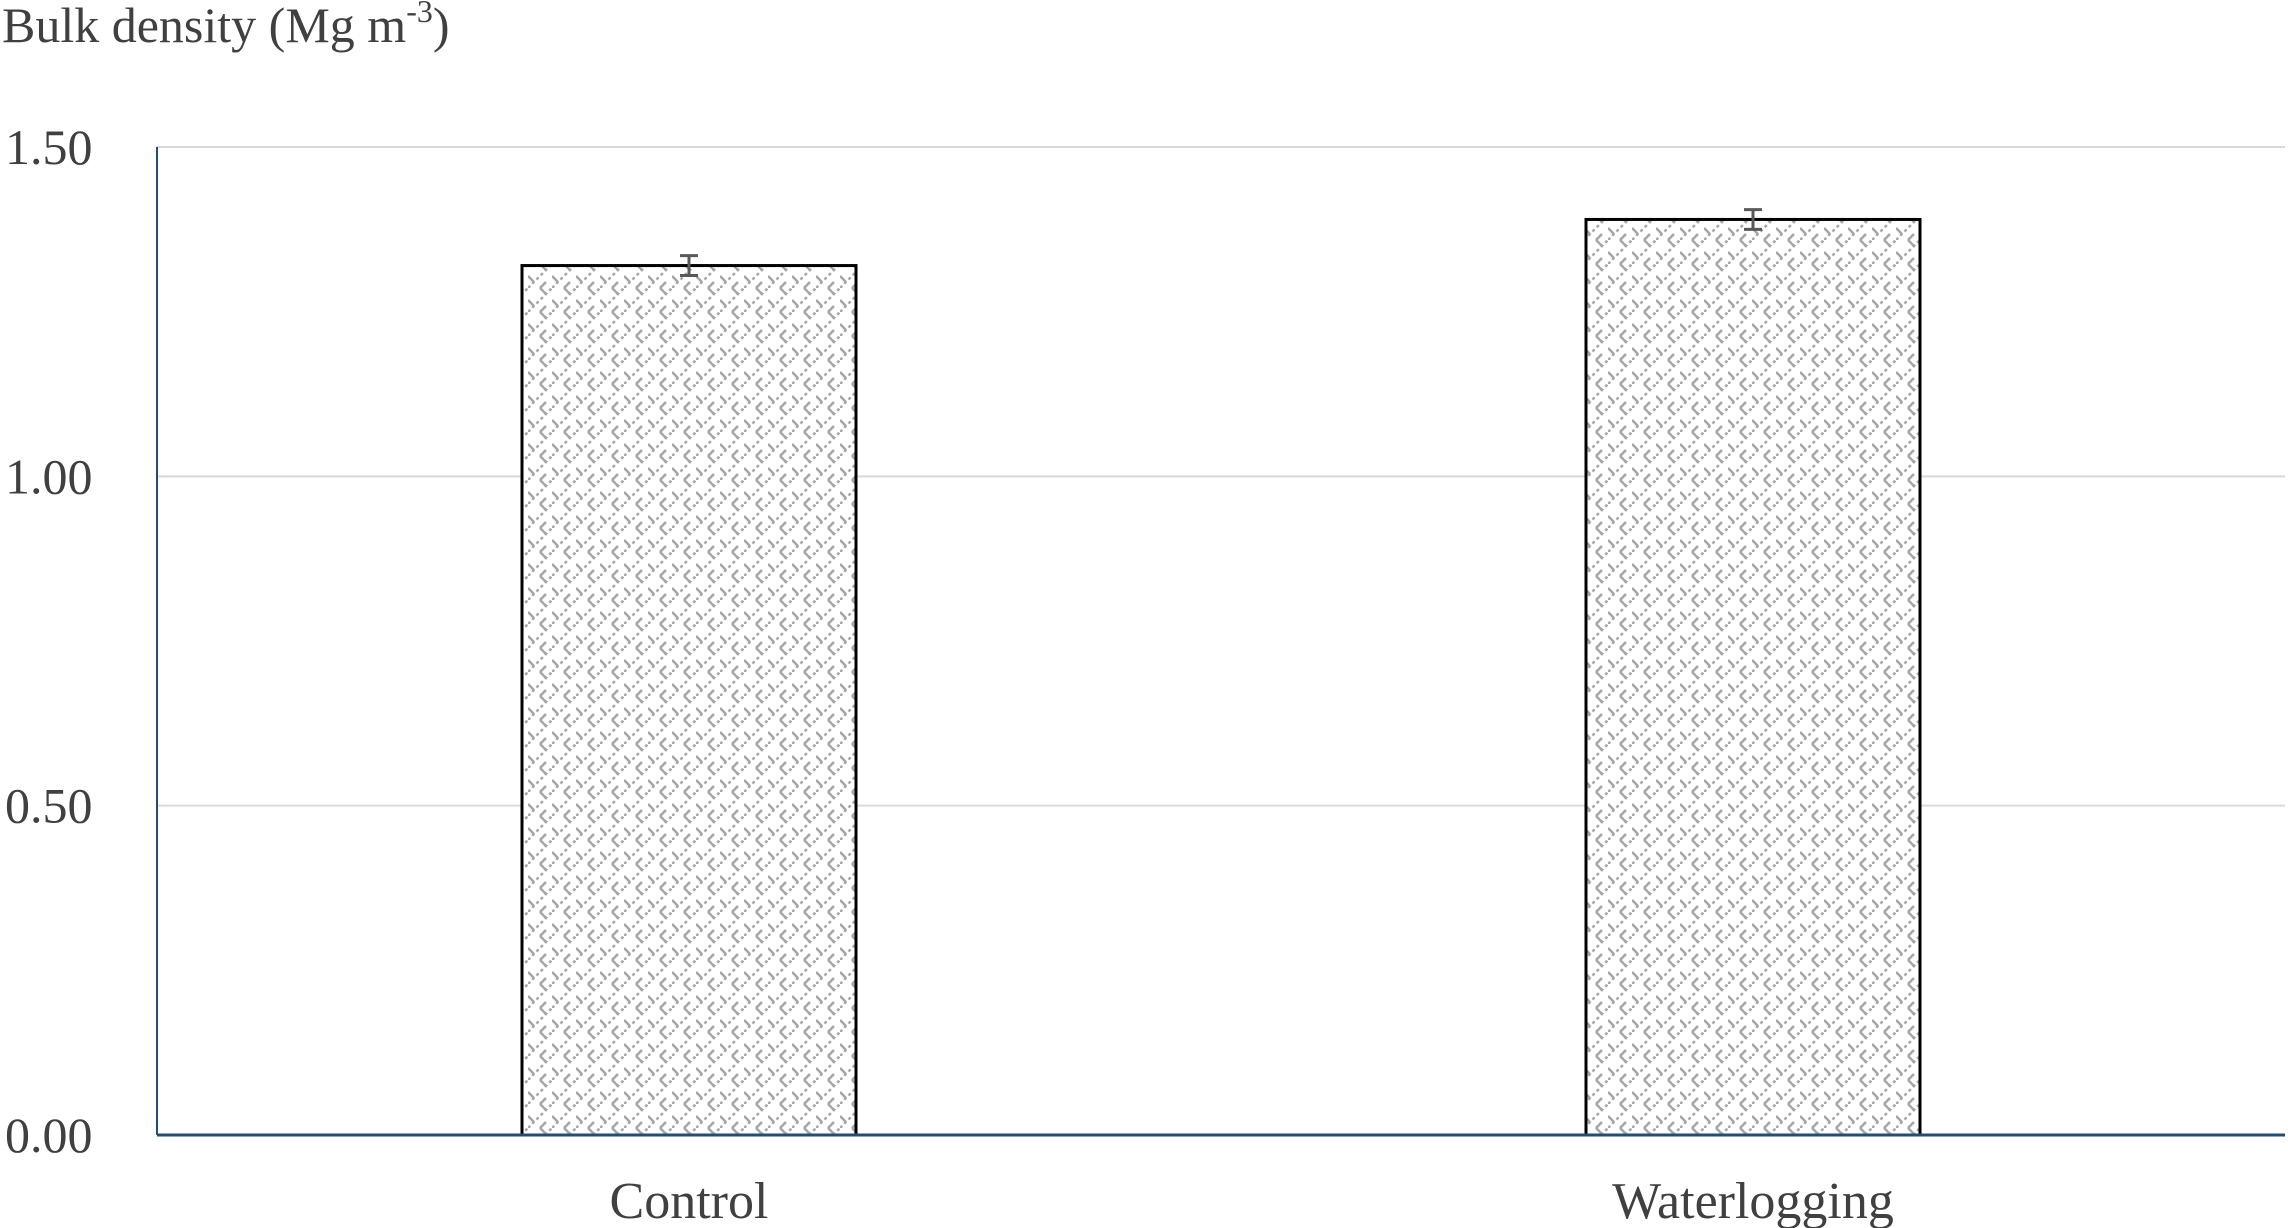 The height and width of the screenshot is (1228, 2288). Describe the element at coordinates (226, 26) in the screenshot. I see `y-axis-title: Bulk density (Mg m-3)` at that location.